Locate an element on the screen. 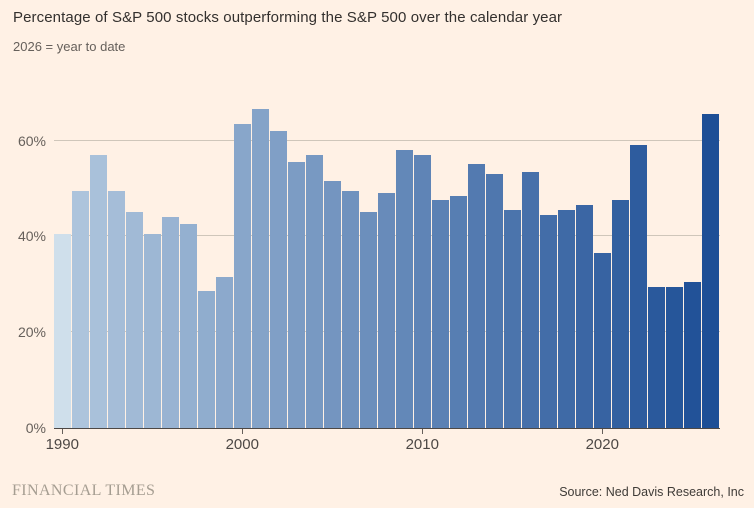  bar-2008 is located at coordinates (386, 310).